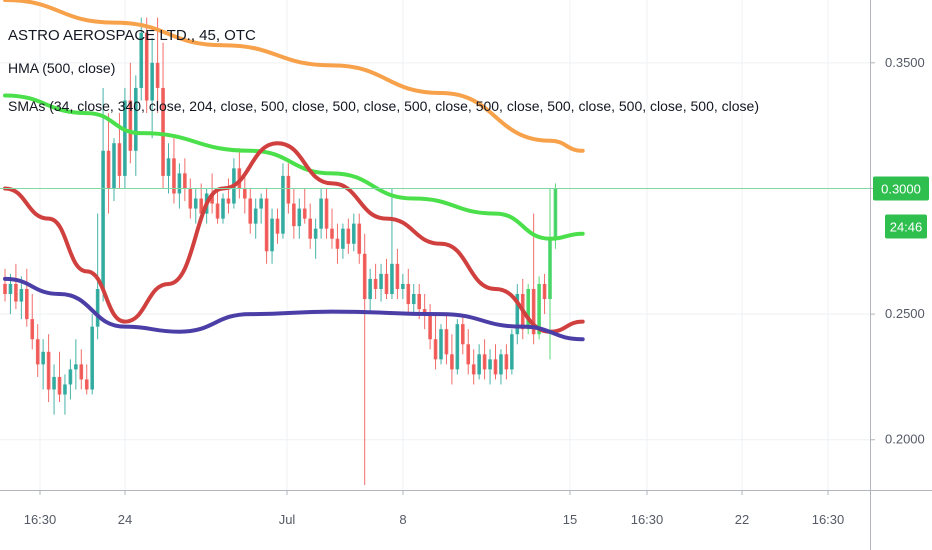 The width and height of the screenshot is (932, 550). I want to click on x-tick-label: Jul, so click(287, 519).